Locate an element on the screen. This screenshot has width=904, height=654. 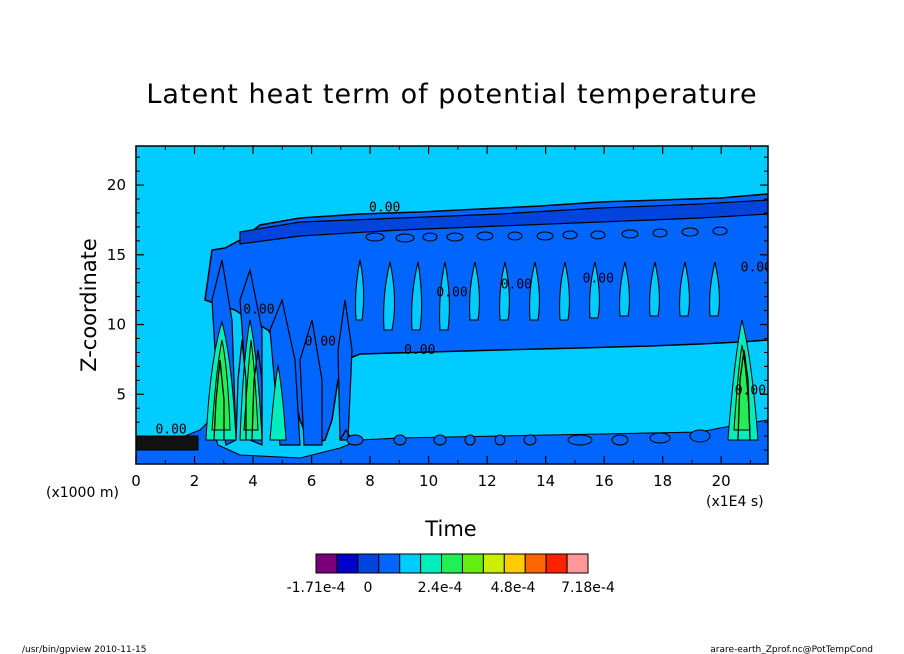
mid-fingers is located at coordinates (537, 295).